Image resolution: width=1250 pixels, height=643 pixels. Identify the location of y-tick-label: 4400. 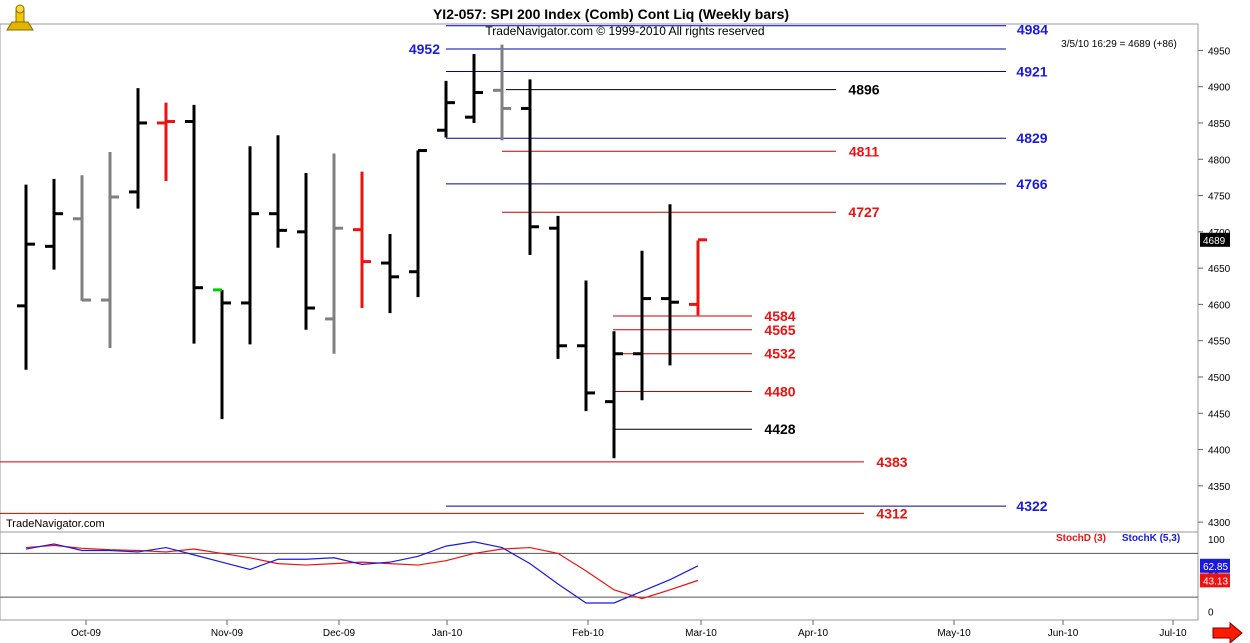
(1219, 451).